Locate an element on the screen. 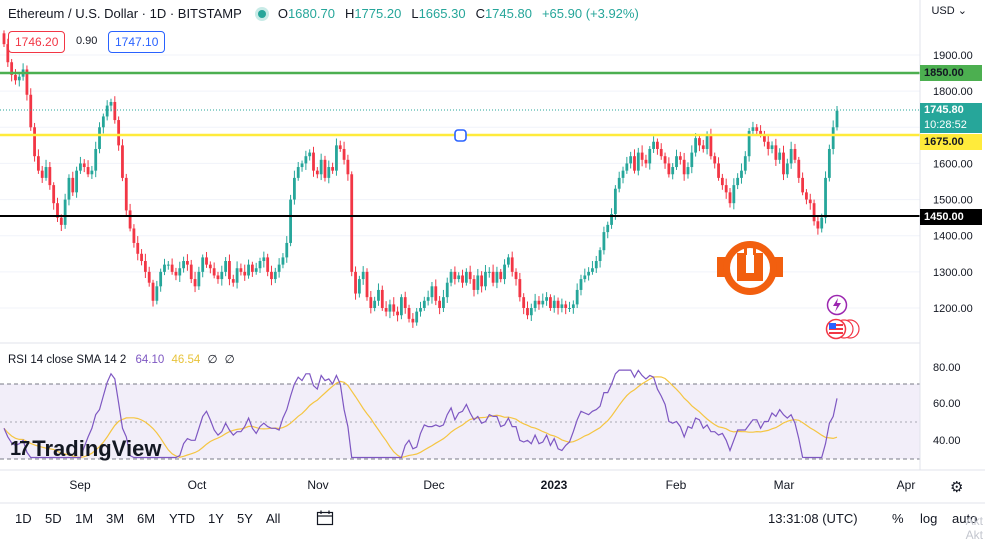 This screenshot has width=985, height=542. line-handle is located at coordinates (460, 135).